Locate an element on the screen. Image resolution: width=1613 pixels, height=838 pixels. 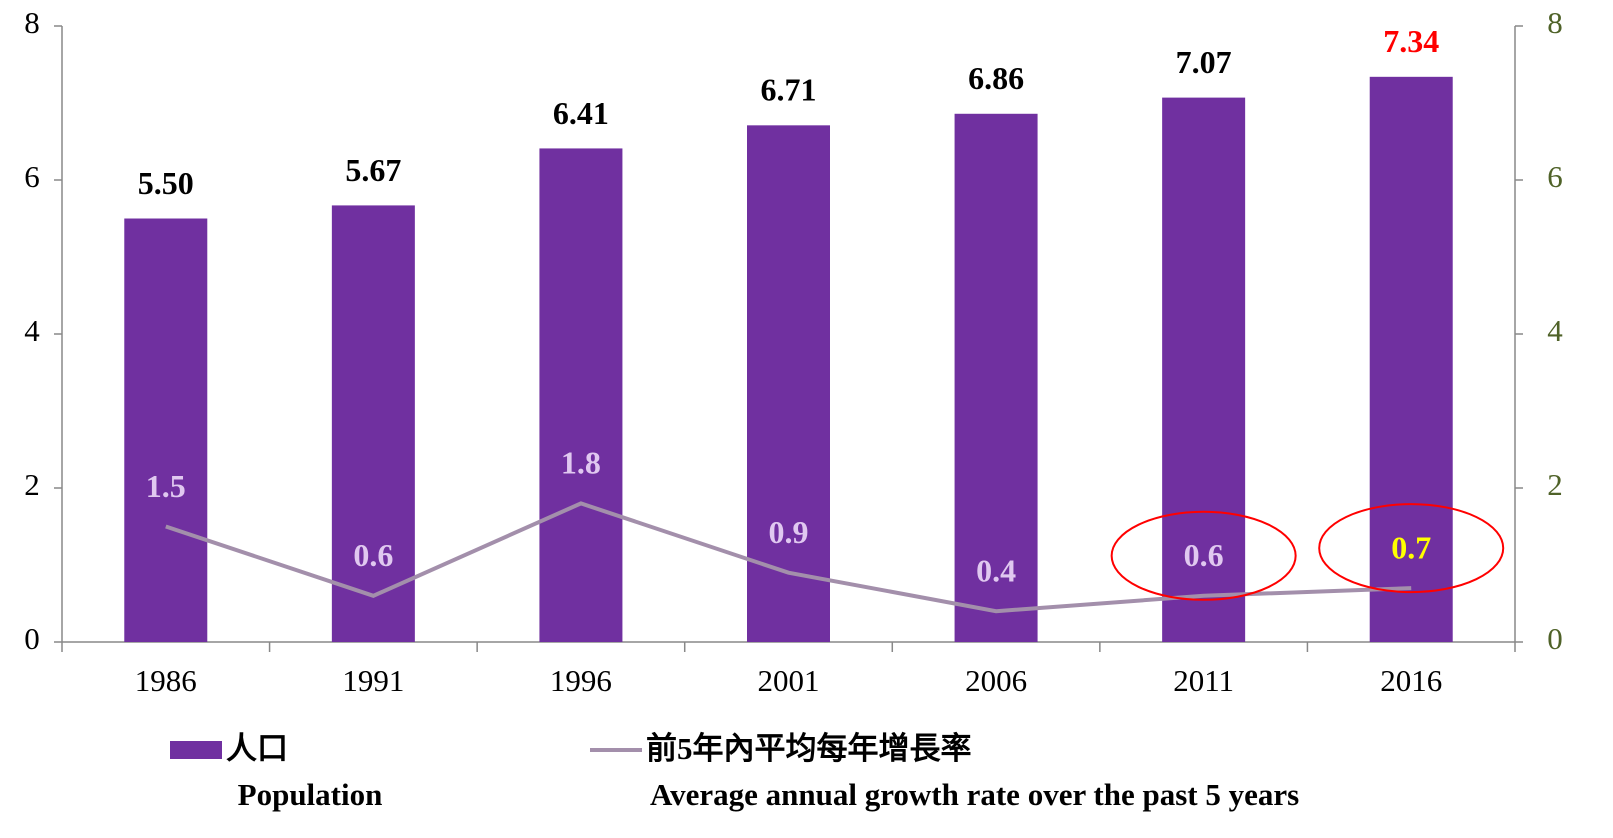
y-tick-label: 6 is located at coordinates (32, 176).